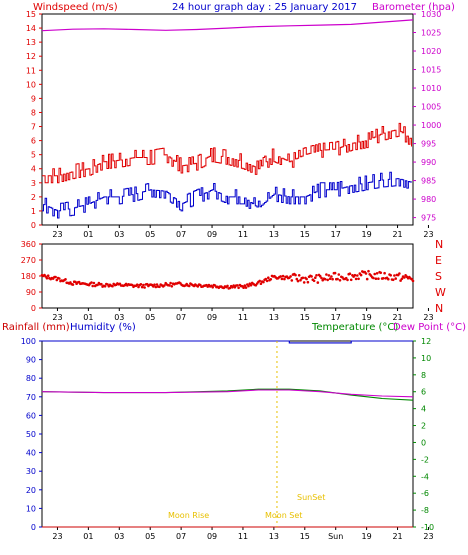  I want to click on hum-y-tick-label: 70, so click(31, 397).